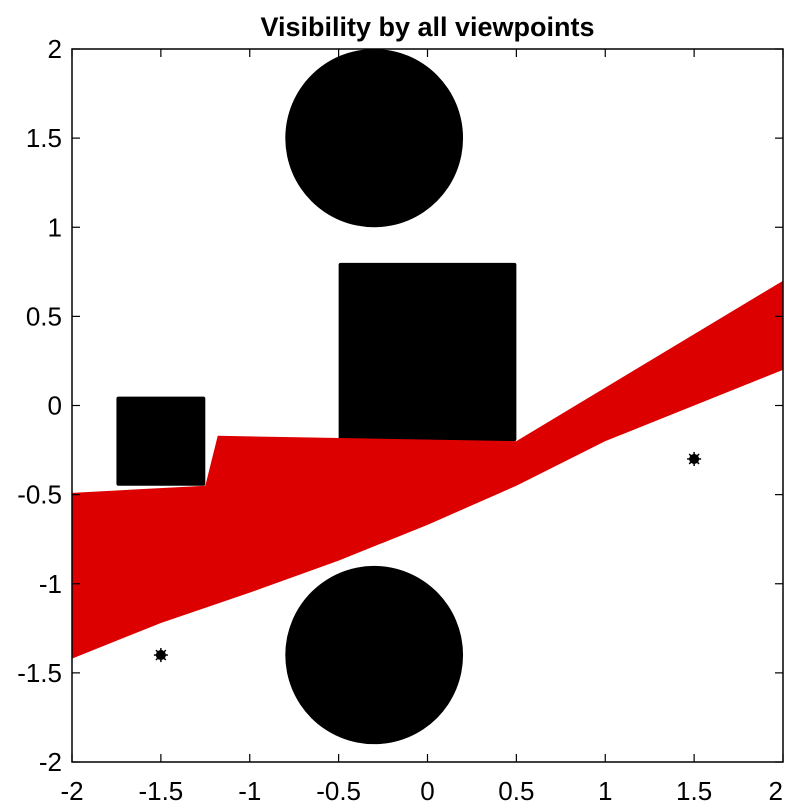 The height and width of the screenshot is (809, 800). I want to click on y-tick-label: -2, so click(50, 762).